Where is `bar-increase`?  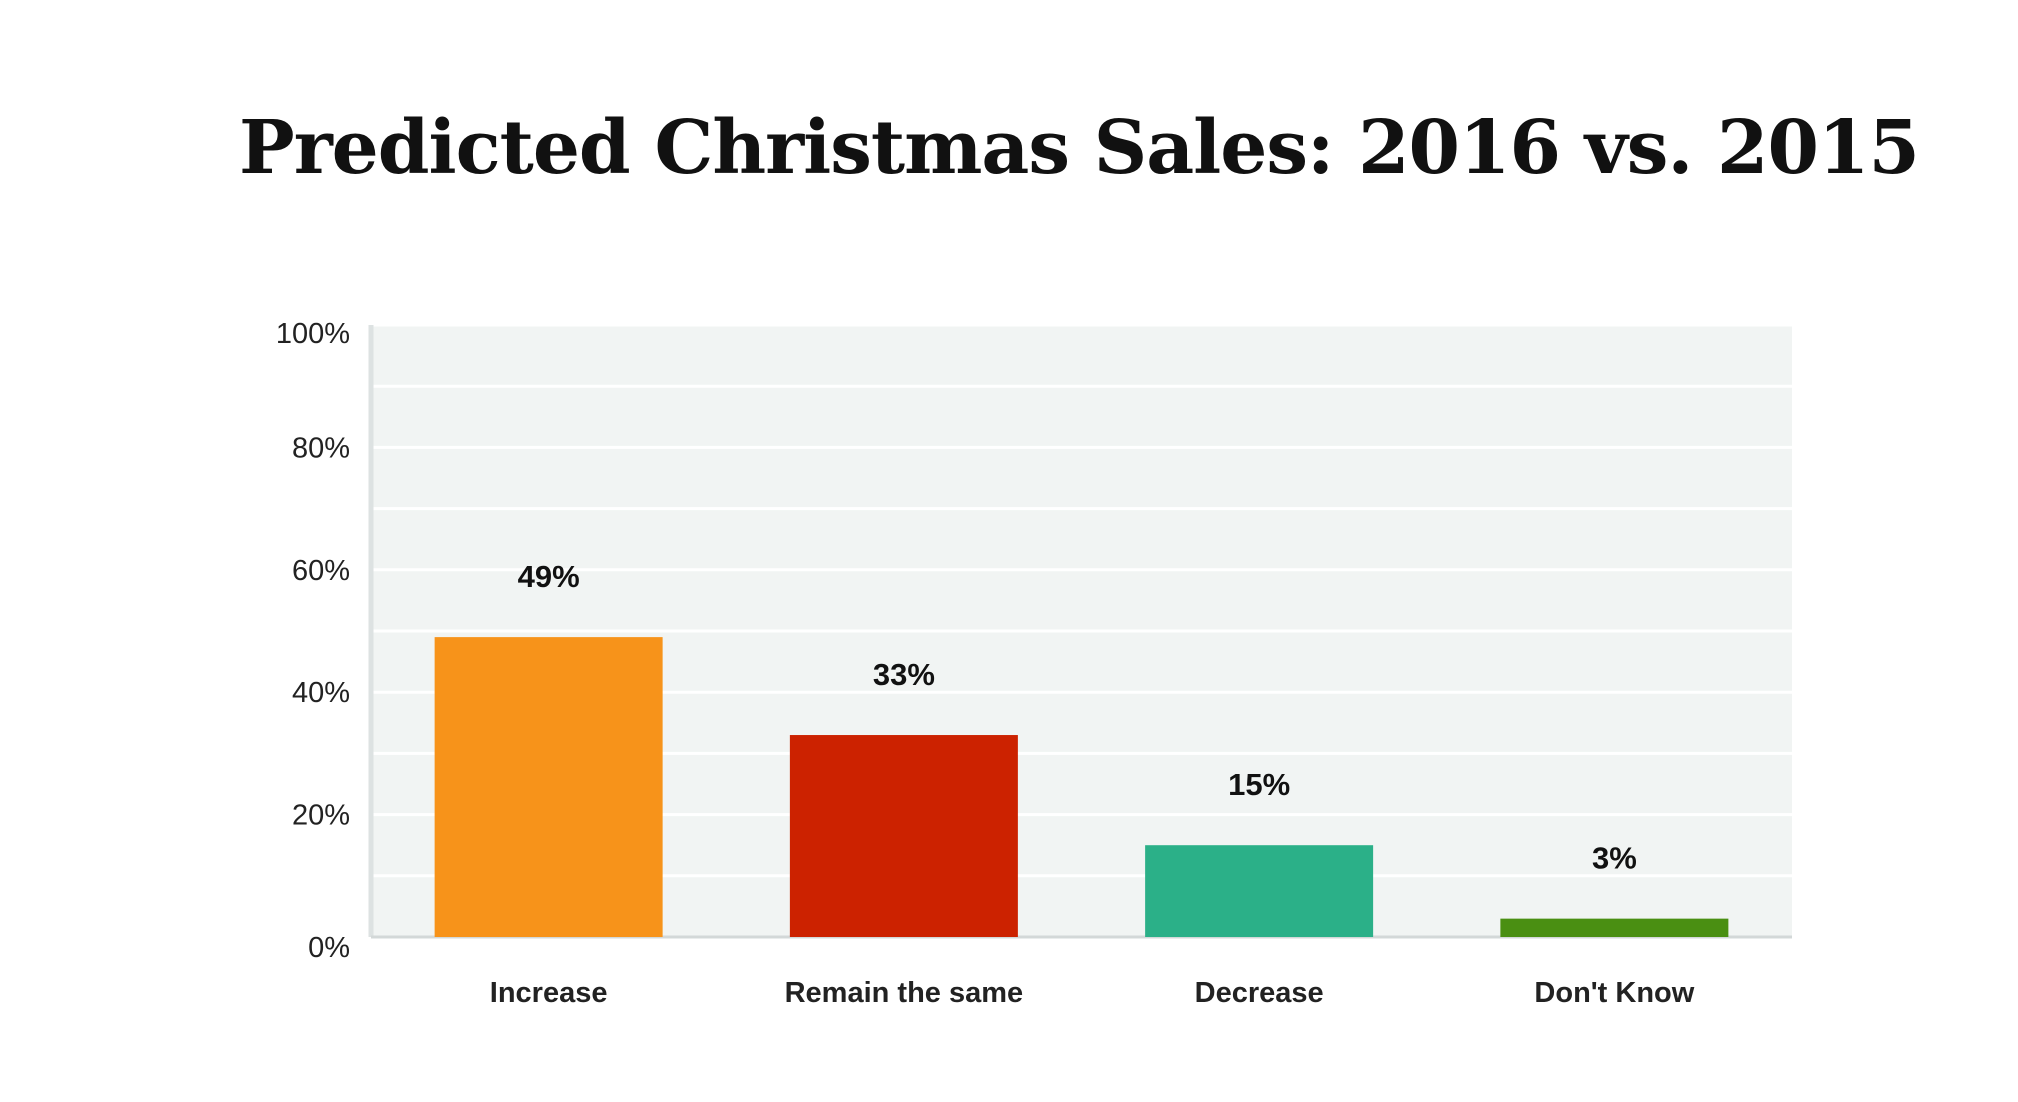 bar-increase is located at coordinates (548, 787).